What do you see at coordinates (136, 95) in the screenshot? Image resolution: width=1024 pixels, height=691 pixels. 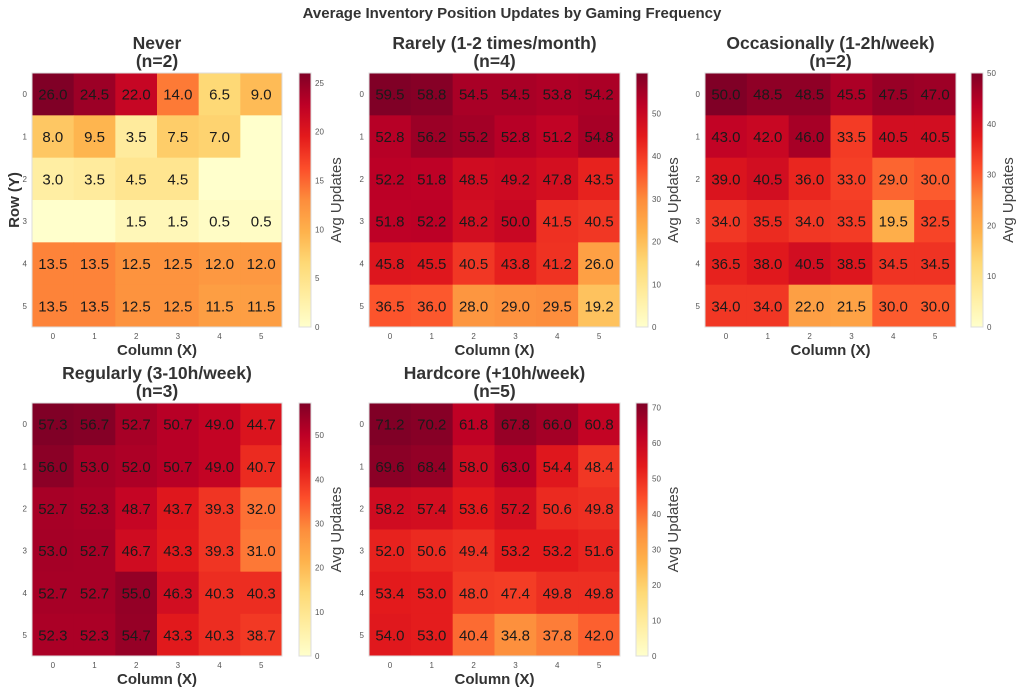 I see `cell-label: 22.0` at bounding box center [136, 95].